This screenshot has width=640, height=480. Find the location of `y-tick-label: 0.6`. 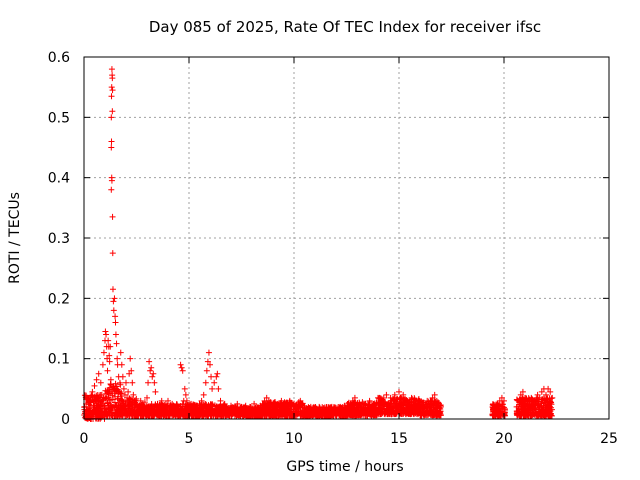

y-tick-label: 0.6 is located at coordinates (59, 58).